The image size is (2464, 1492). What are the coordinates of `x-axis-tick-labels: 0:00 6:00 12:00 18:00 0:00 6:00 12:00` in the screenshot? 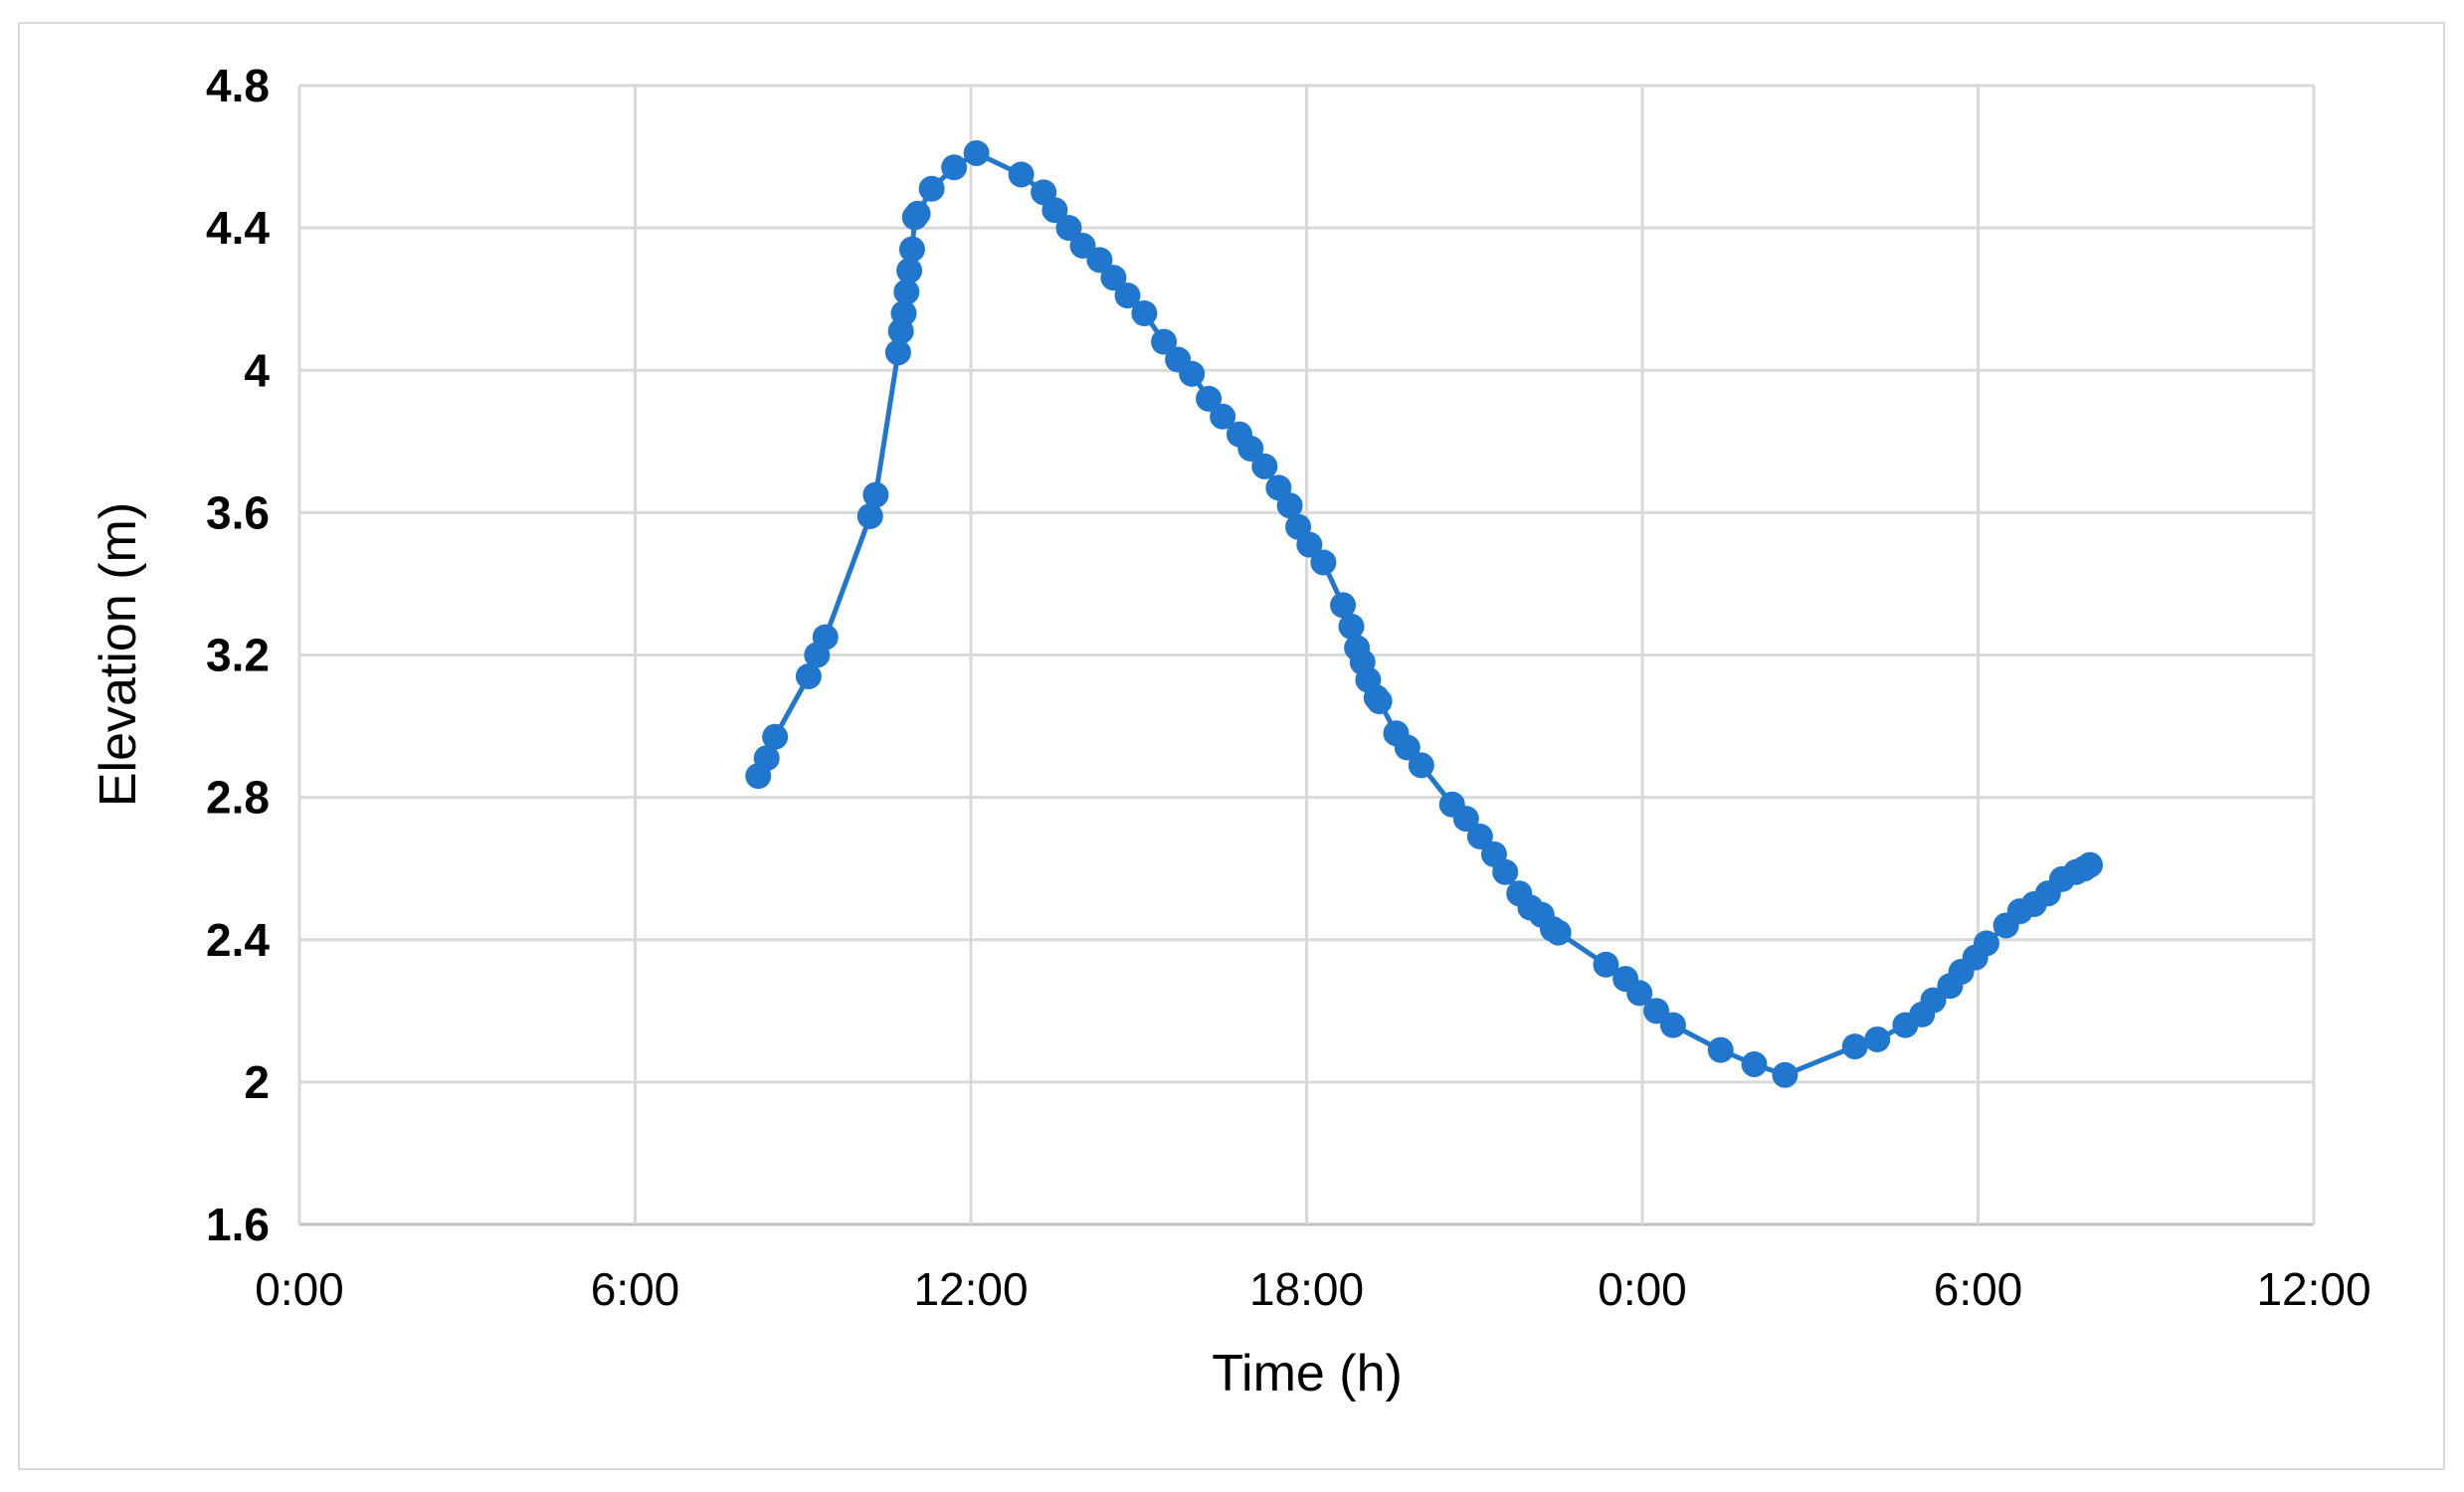 It's located at (1312, 1289).